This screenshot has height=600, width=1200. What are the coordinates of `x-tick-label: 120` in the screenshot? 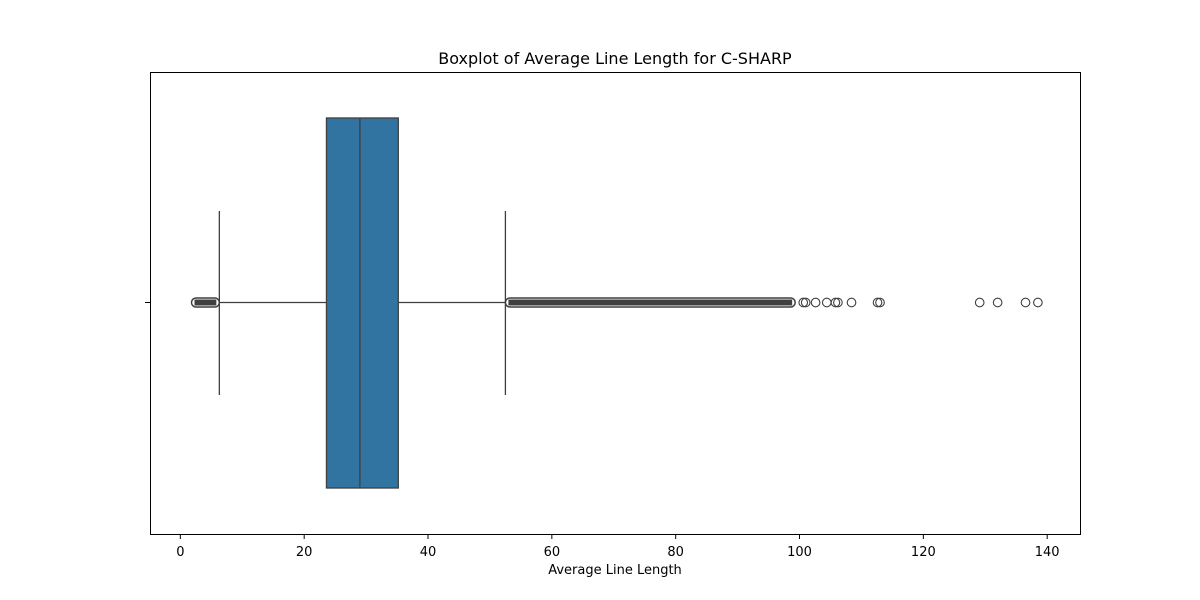 It's located at (923, 552).